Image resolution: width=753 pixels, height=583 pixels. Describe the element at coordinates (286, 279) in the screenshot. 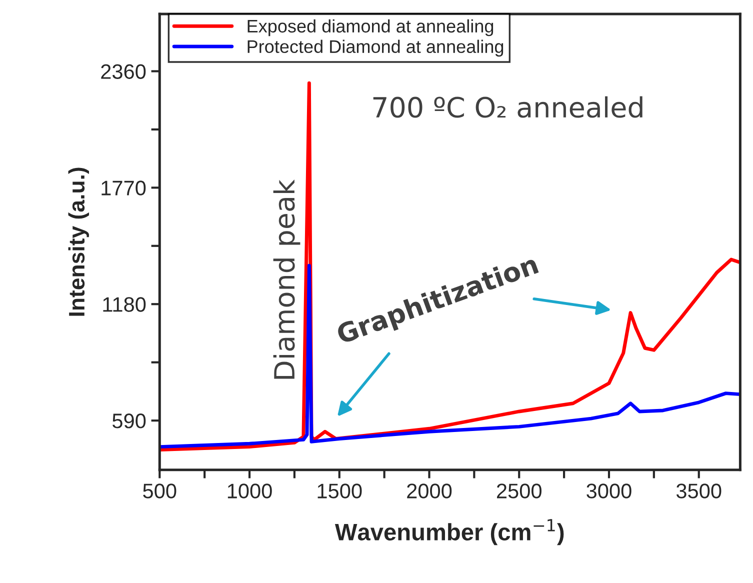

I see `annotation: Diamond peak` at that location.